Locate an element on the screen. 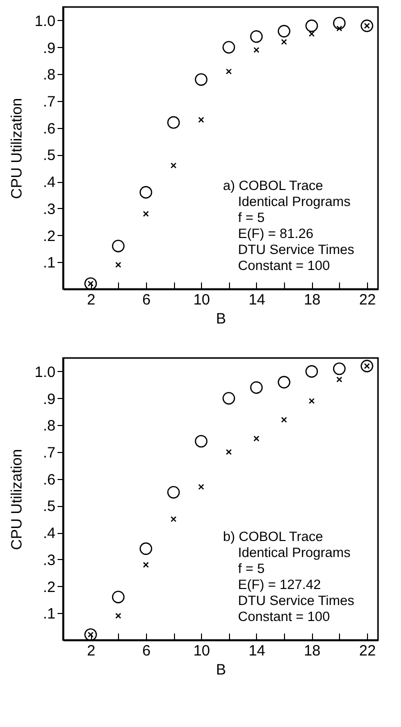  annotation: a) COBOL Trace is located at coordinates (273, 185).